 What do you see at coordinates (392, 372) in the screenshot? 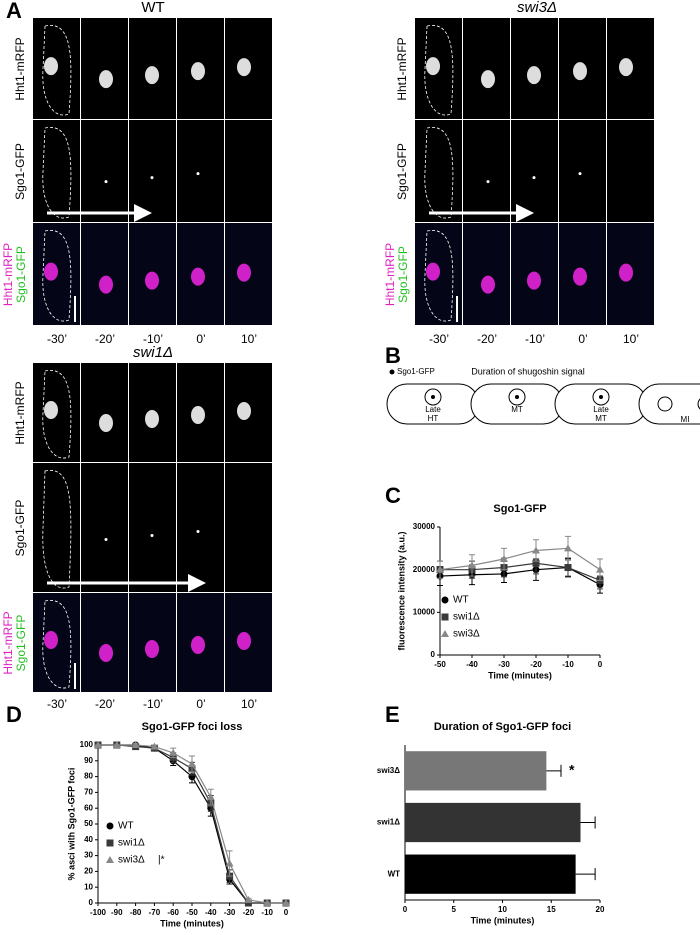
I see `legend-dot` at bounding box center [392, 372].